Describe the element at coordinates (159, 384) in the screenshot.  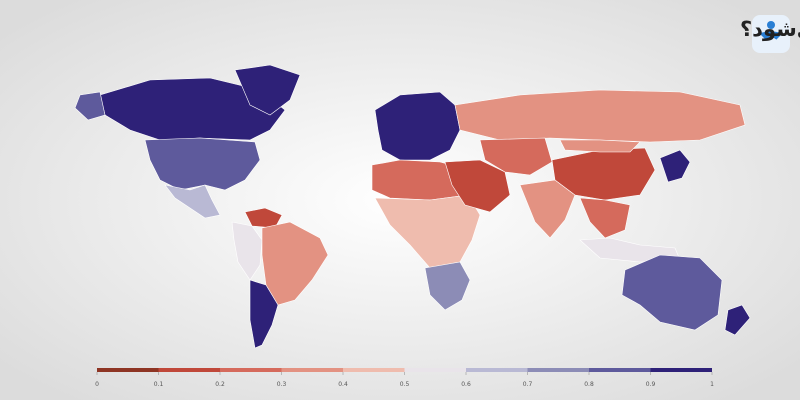
I see `legend-tick-label: 0.1` at that location.